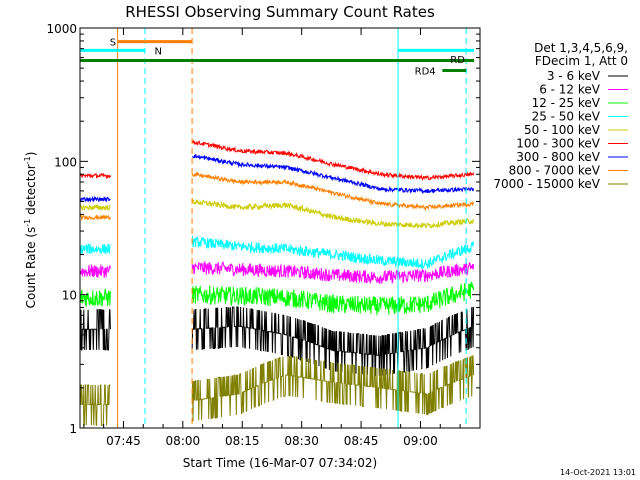 The width and height of the screenshot is (640, 480). I want to click on flag-label-1: N, so click(157, 51).